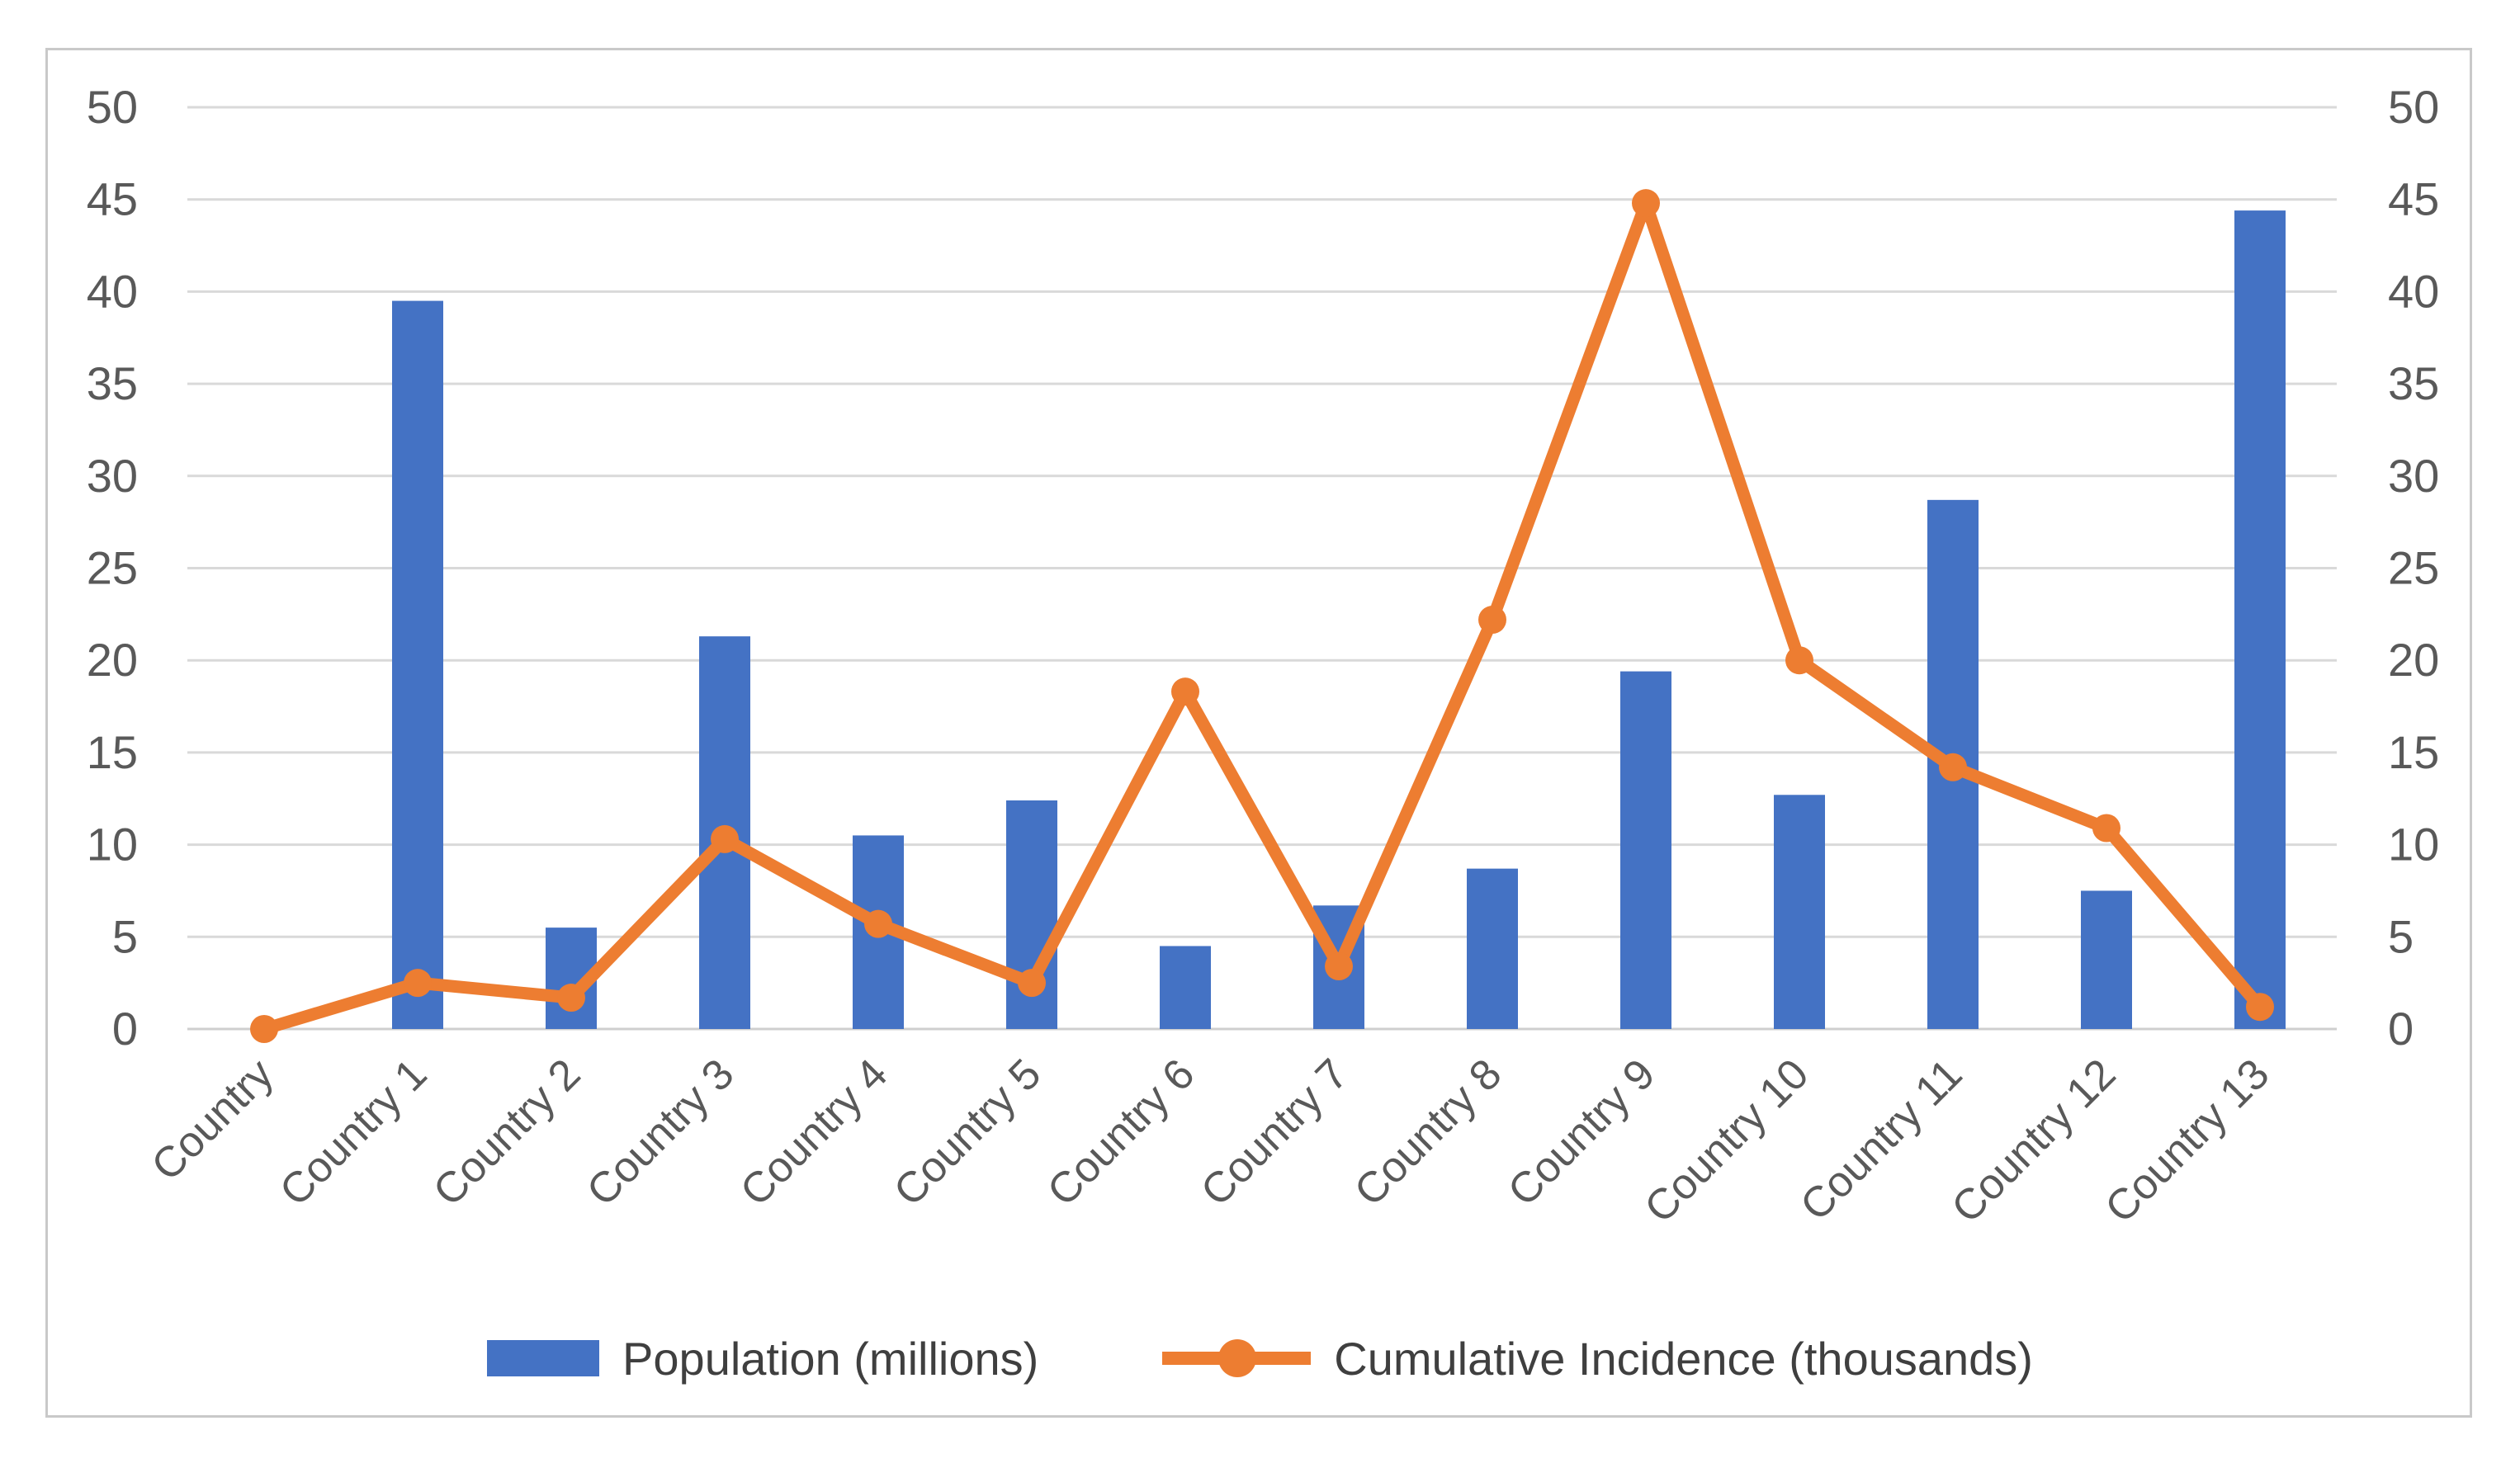 The height and width of the screenshot is (1468, 2520). I want to click on x-axis-category-label: Country 10, so click(1727, 1141).